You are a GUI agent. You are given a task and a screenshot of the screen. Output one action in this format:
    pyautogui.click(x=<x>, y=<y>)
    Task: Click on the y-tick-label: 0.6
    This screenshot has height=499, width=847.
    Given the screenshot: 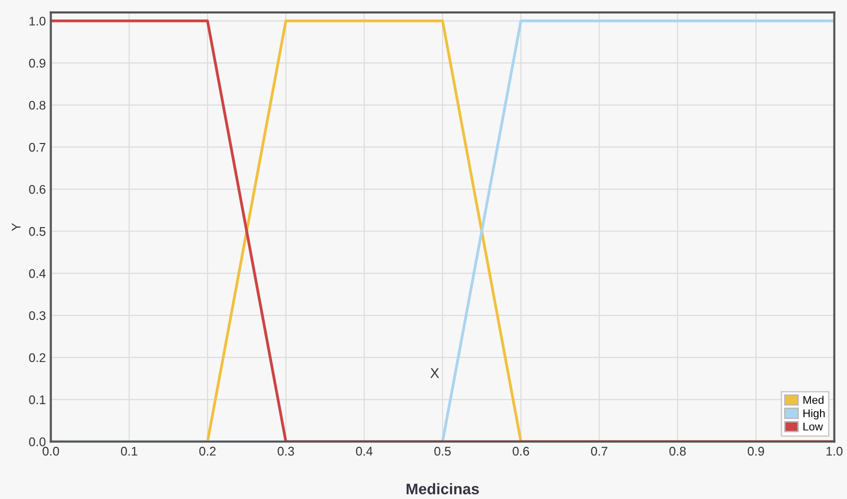 What is the action you would take?
    pyautogui.click(x=37, y=189)
    